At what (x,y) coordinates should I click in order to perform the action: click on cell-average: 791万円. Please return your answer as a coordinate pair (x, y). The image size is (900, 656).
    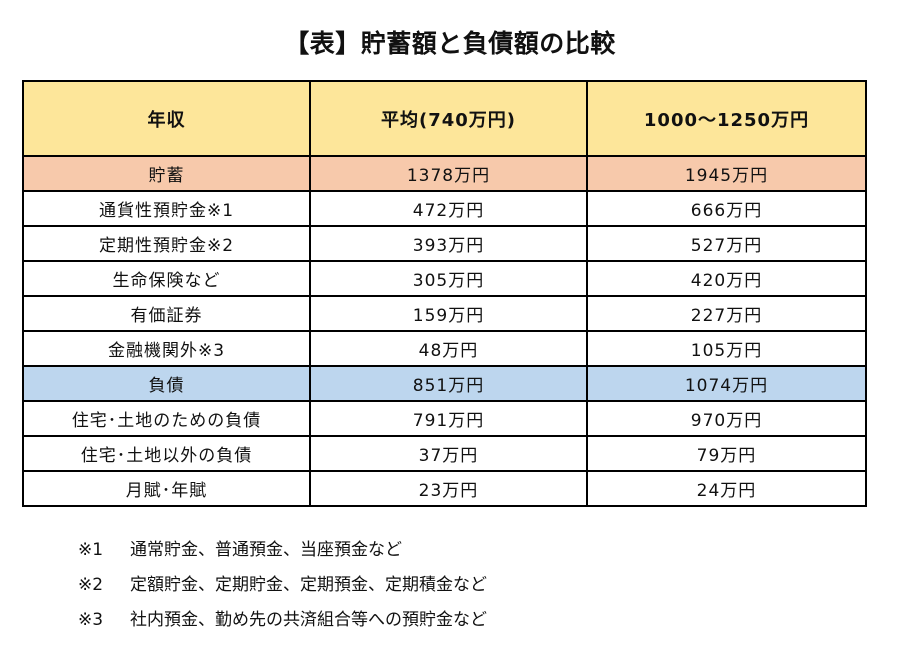
    Looking at the image, I should click on (448, 418).